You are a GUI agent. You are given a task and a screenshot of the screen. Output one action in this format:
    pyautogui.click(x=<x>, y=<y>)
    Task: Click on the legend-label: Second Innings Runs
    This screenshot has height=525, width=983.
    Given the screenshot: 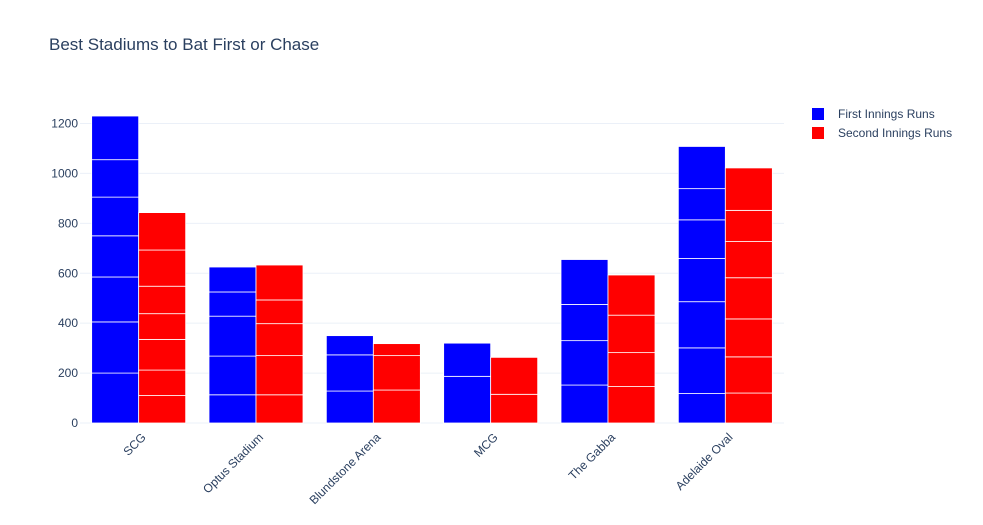 What is the action you would take?
    pyautogui.click(x=895, y=133)
    